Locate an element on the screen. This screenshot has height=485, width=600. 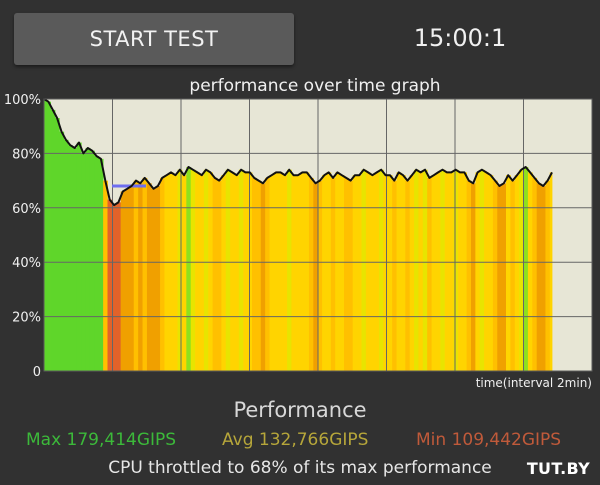
start-test-button: START TEST is located at coordinates (154, 39).